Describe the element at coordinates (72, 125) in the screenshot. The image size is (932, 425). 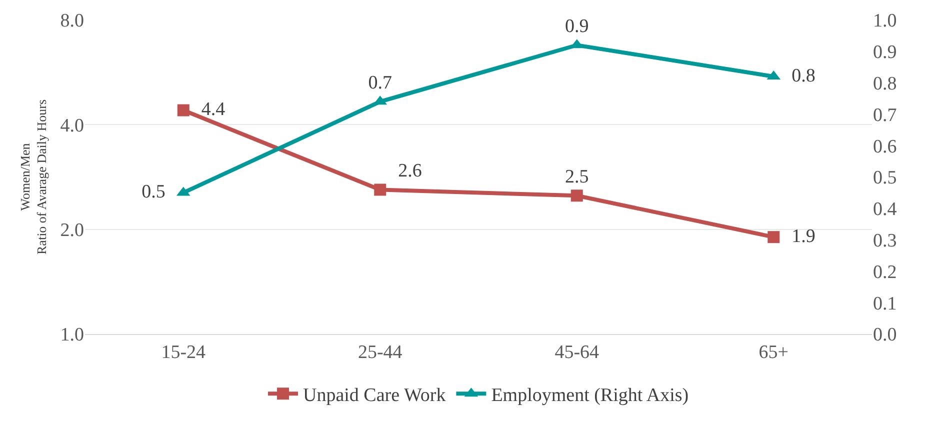
I see `y-tick-label: 4.0` at that location.